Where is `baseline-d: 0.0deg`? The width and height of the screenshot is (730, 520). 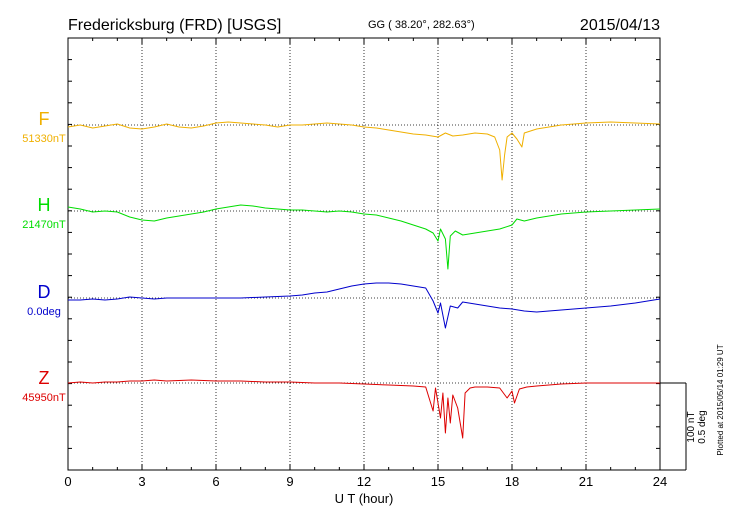
baseline-d: 0.0deg is located at coordinates (44, 312).